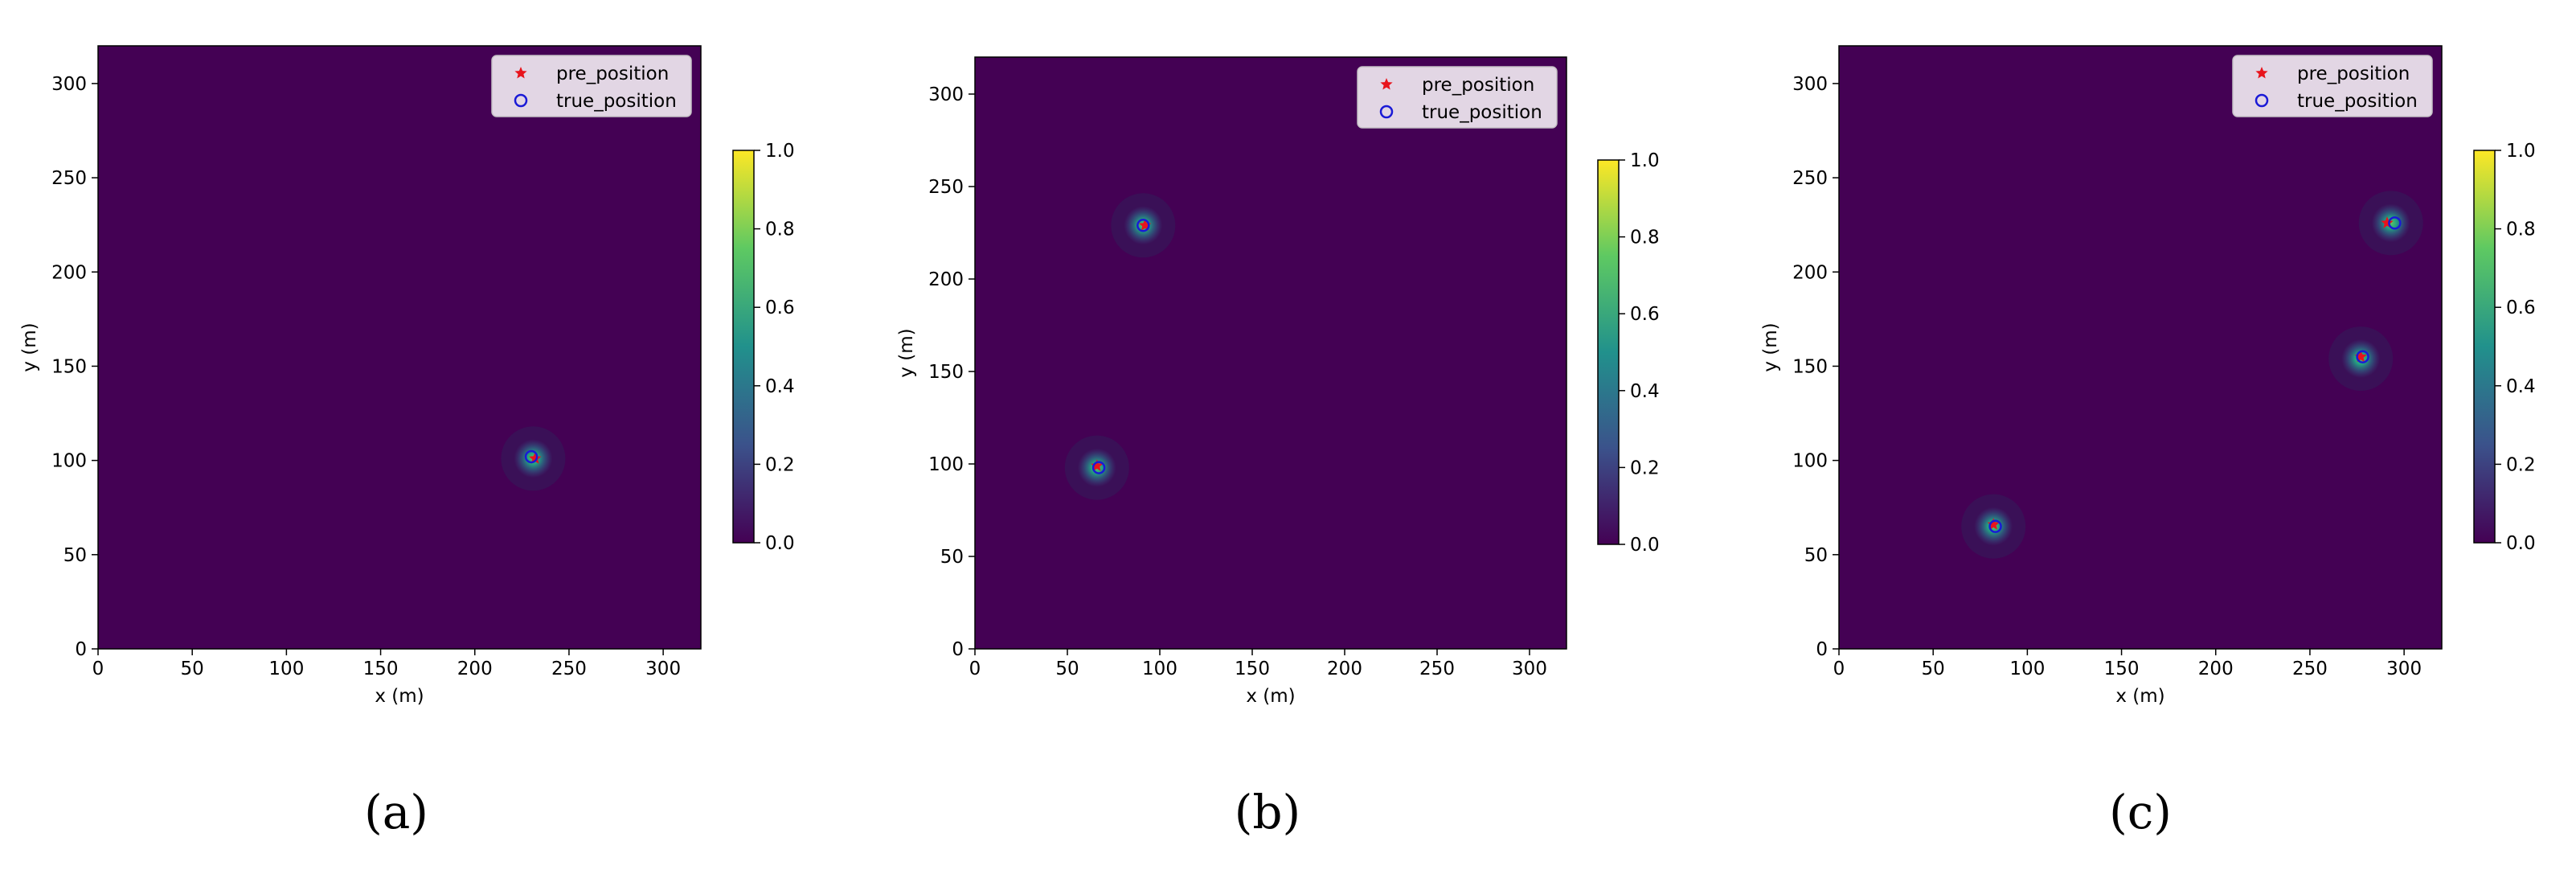 Image resolution: width=2576 pixels, height=870 pixels. I want to click on caption-b: (b), so click(1267, 812).